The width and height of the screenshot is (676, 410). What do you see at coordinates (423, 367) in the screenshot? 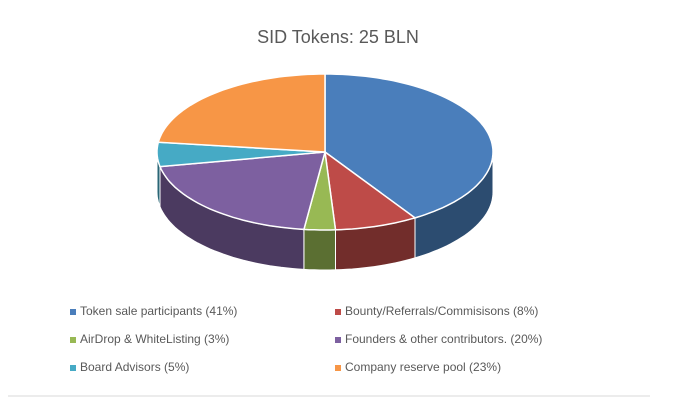
I see `legend-label: Company reserve pool (23%)` at bounding box center [423, 367].